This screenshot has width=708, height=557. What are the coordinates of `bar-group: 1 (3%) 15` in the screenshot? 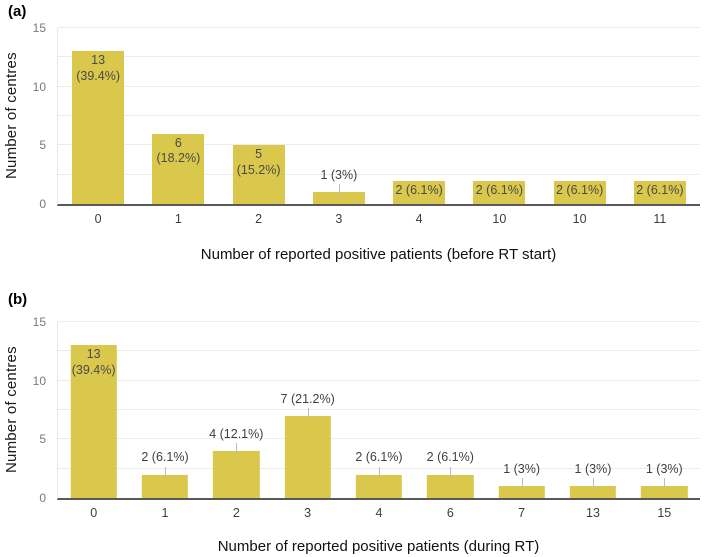 It's located at (664, 421).